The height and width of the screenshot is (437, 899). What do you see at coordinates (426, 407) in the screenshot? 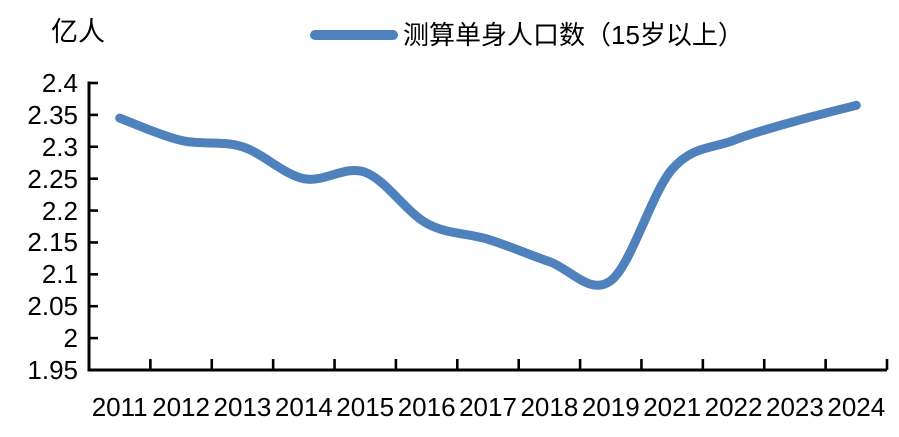
I see `x-axis-tick-label: 2016` at bounding box center [426, 407].